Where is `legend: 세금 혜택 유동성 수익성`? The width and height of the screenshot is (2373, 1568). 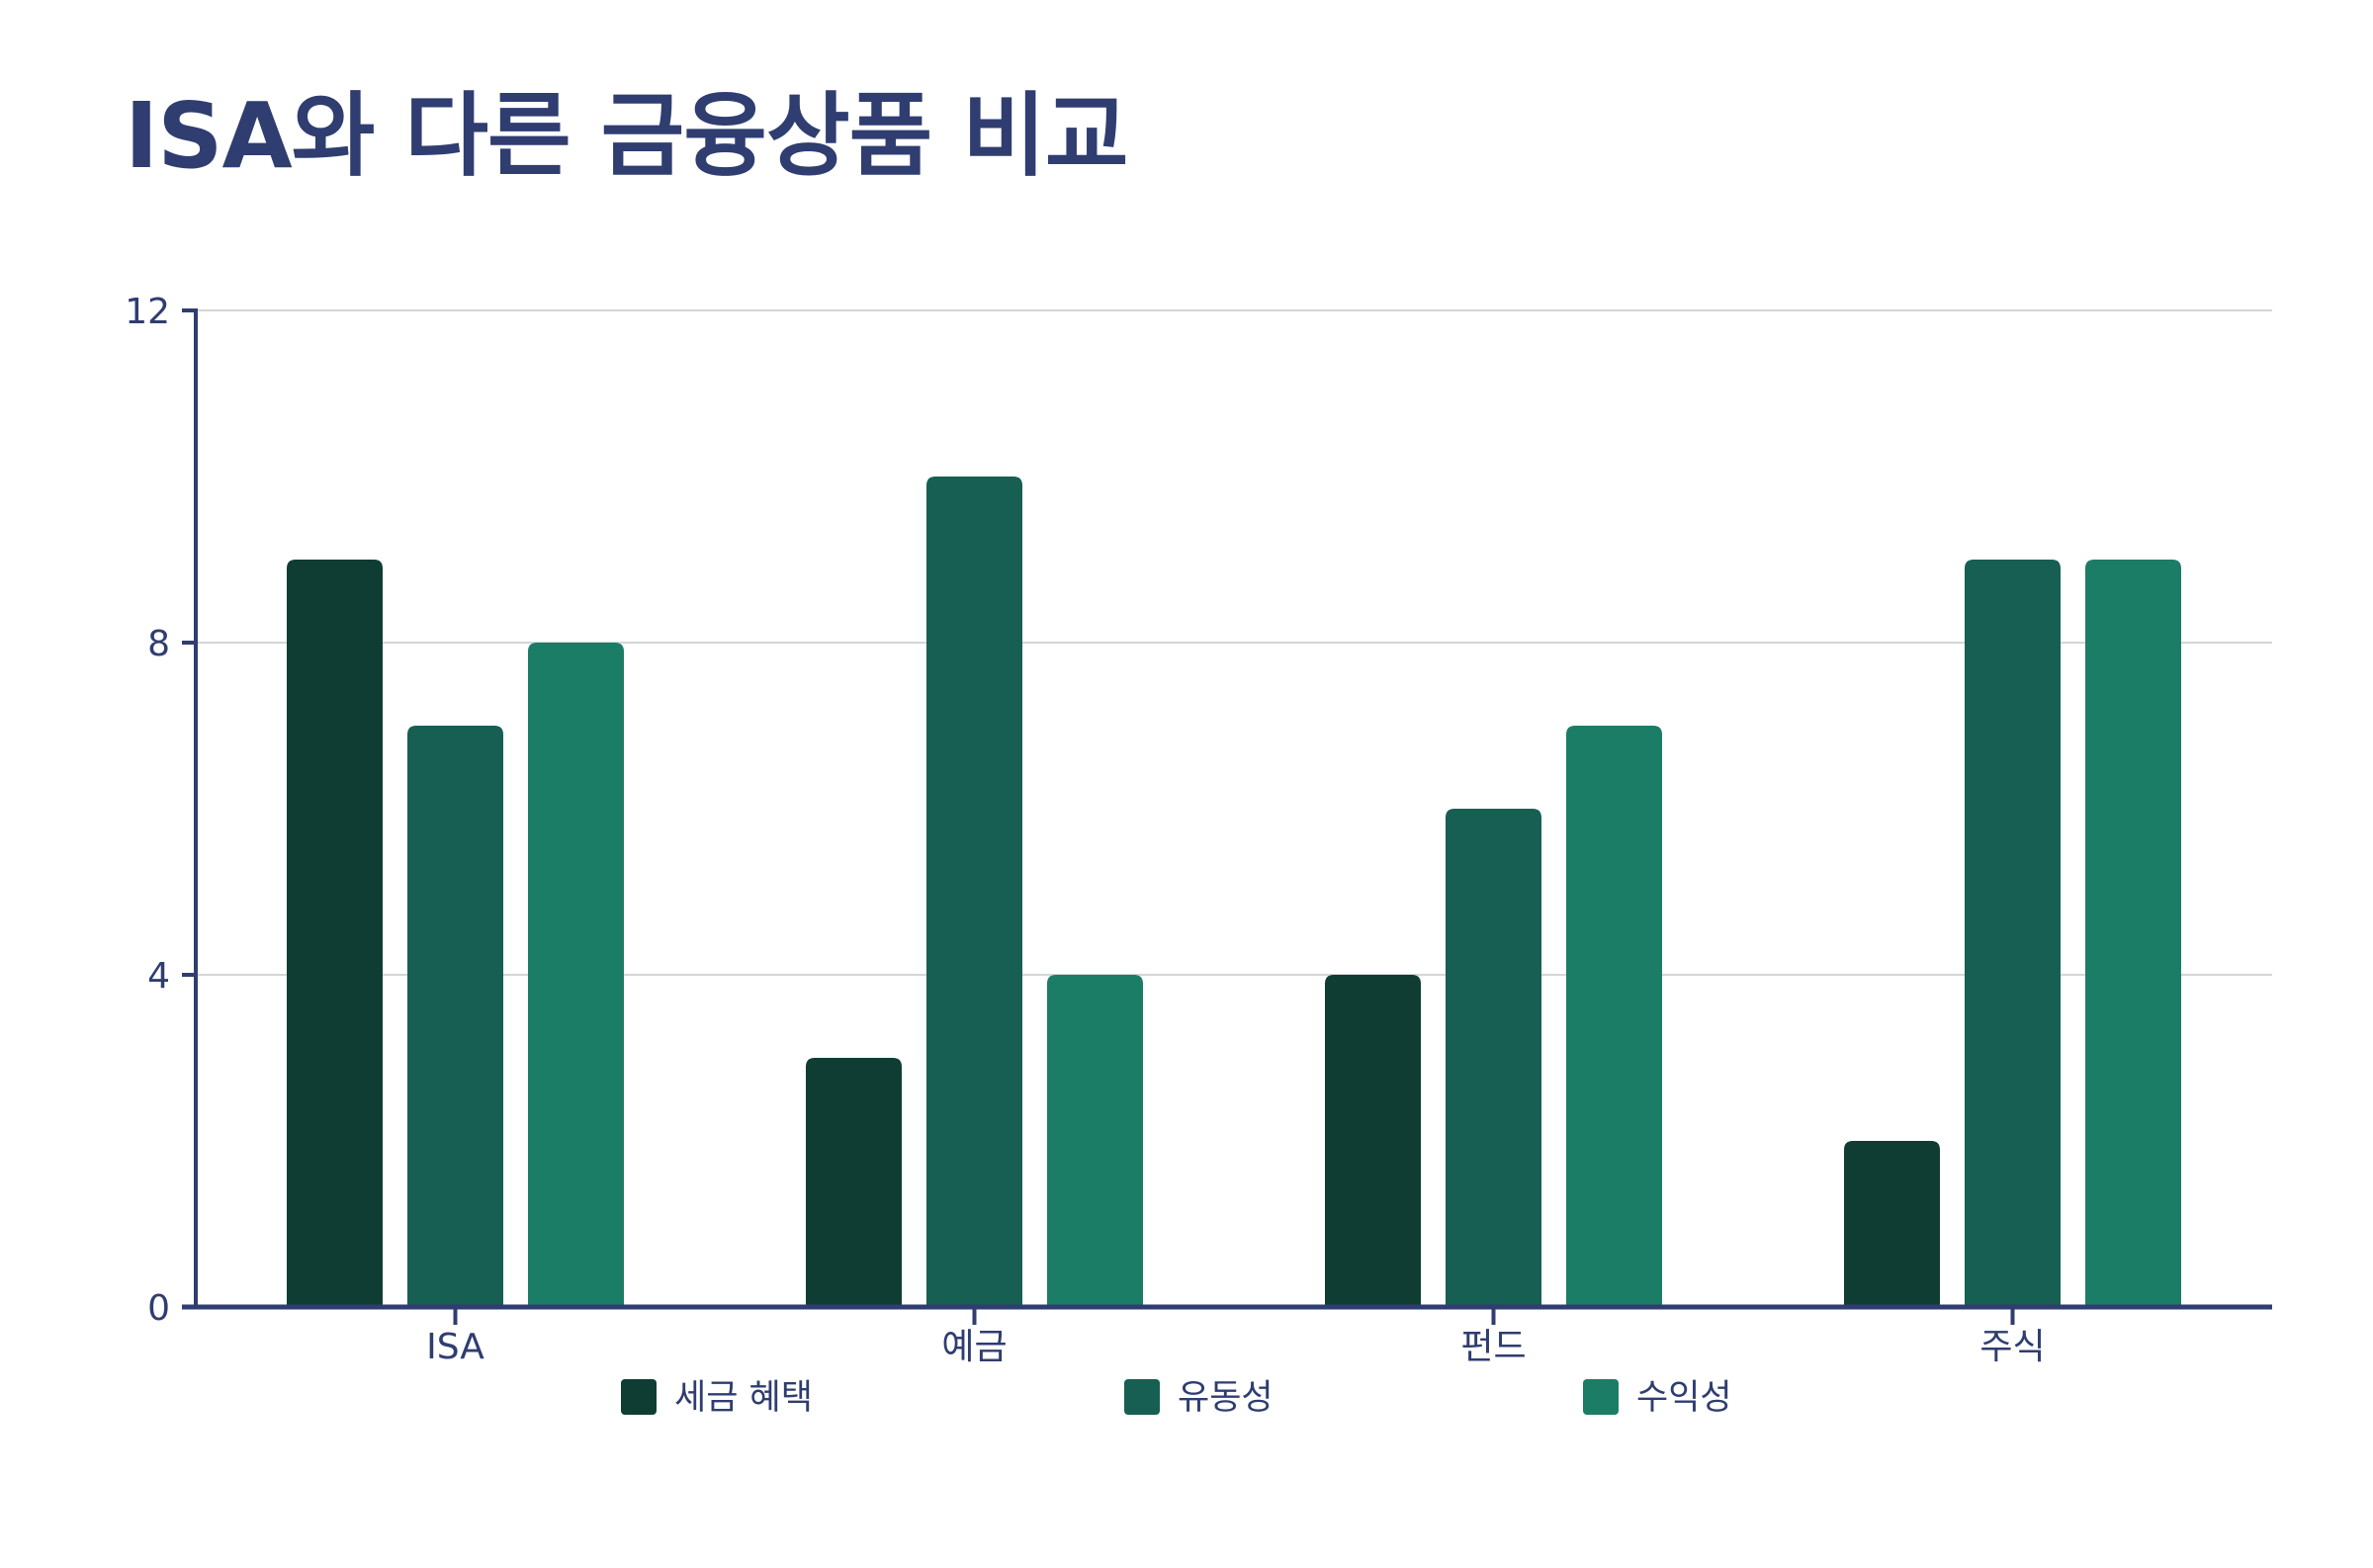
legend: 세금 혜택 유동성 수익성 is located at coordinates (1176, 1398).